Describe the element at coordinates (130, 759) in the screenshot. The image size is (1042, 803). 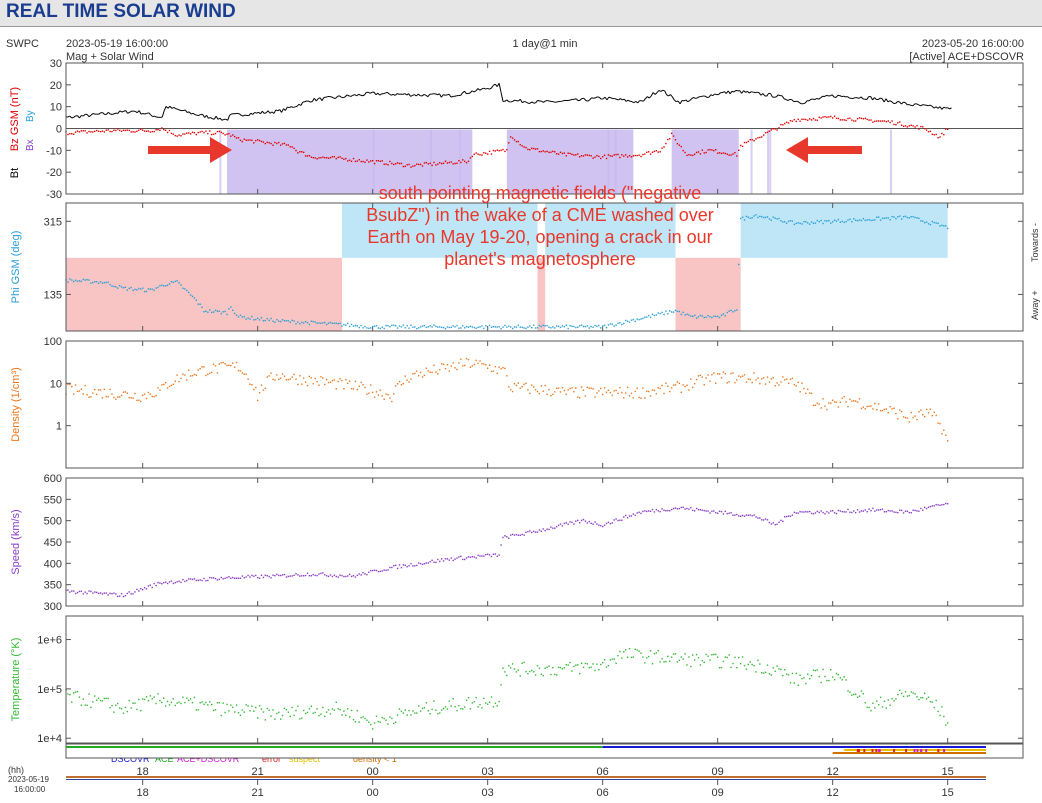
I see `legend-dscovr: DSCOVR` at that location.